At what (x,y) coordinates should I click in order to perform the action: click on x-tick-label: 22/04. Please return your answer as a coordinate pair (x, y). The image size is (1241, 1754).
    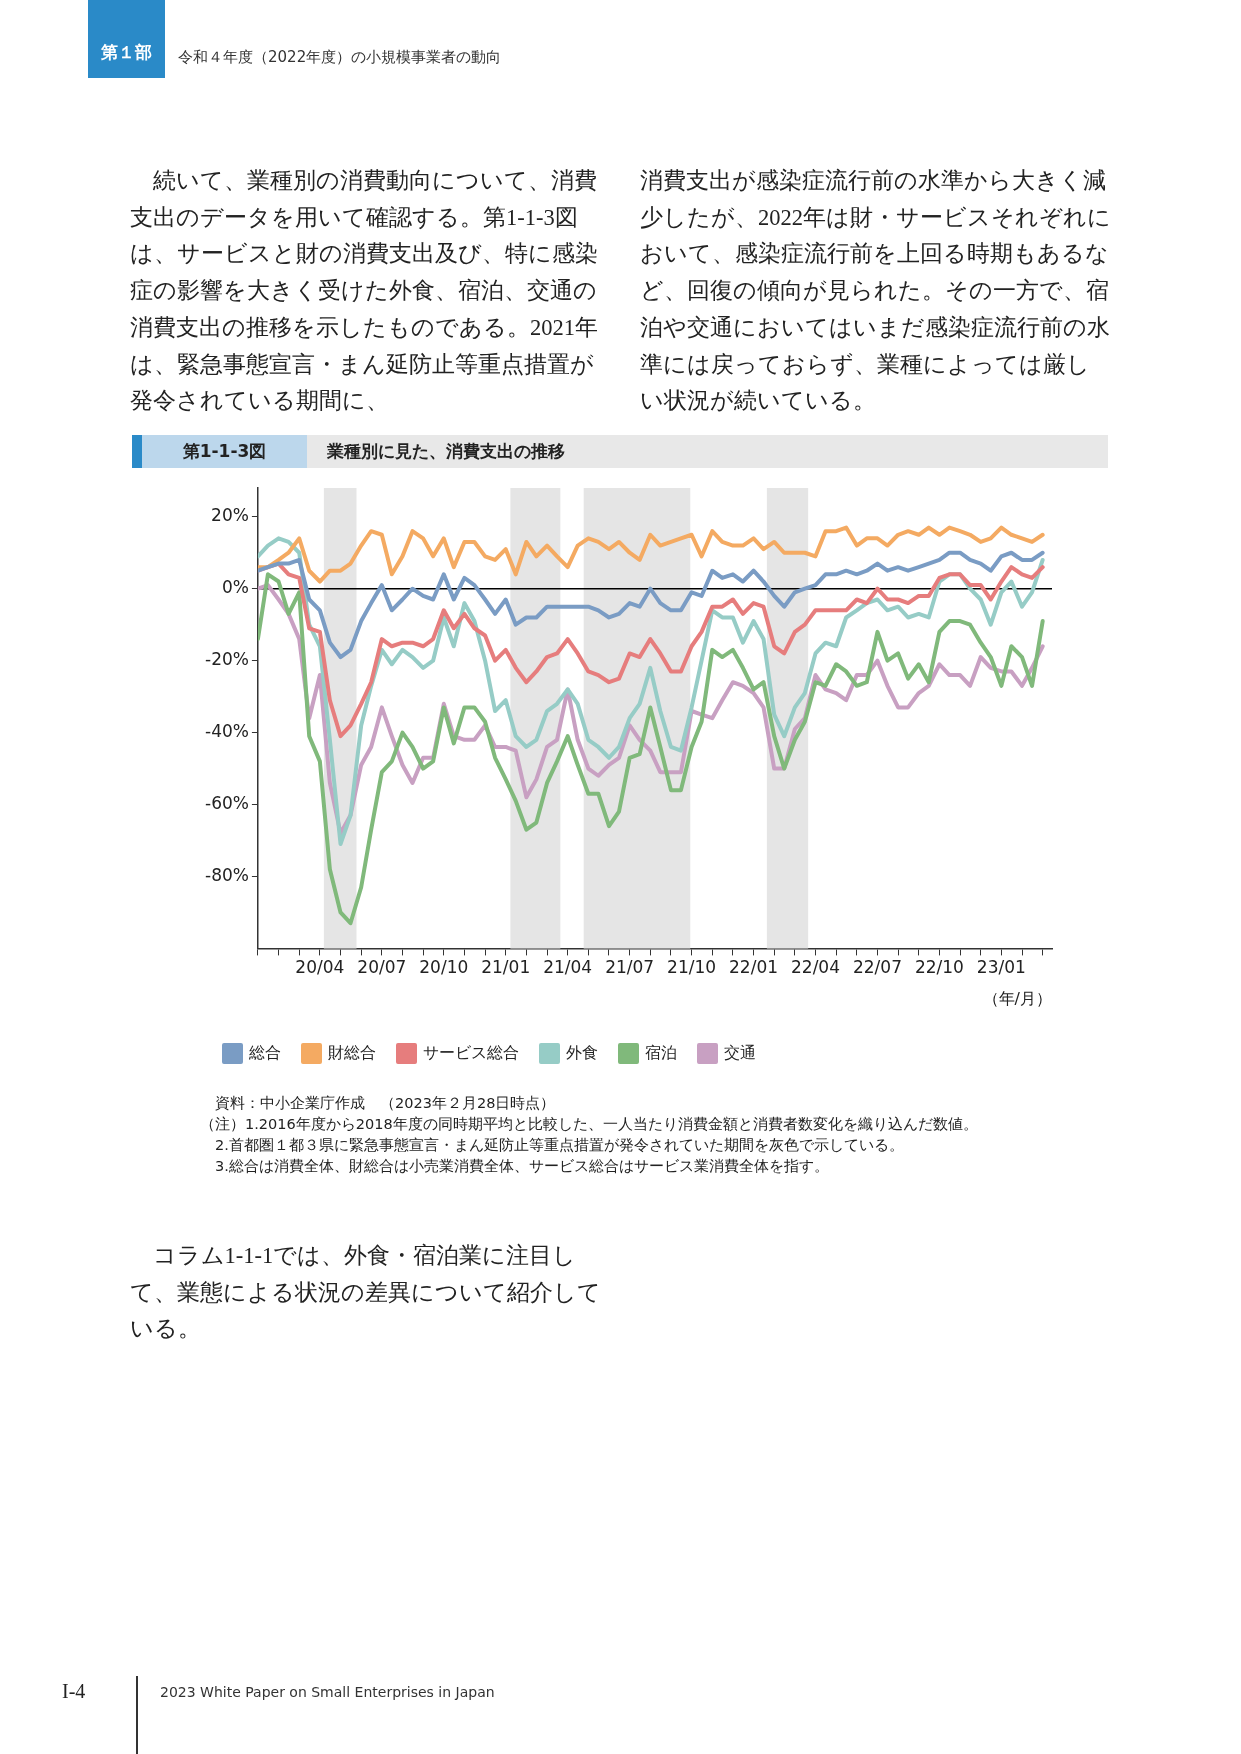
    Looking at the image, I should click on (816, 967).